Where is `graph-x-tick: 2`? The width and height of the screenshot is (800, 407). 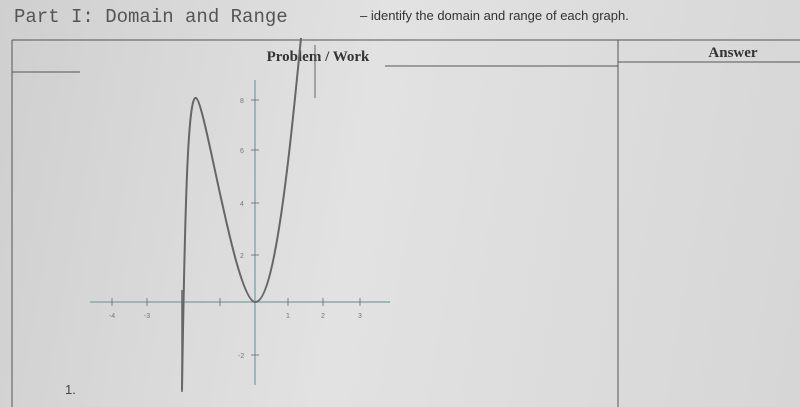 graph-x-tick: 2 is located at coordinates (323, 316).